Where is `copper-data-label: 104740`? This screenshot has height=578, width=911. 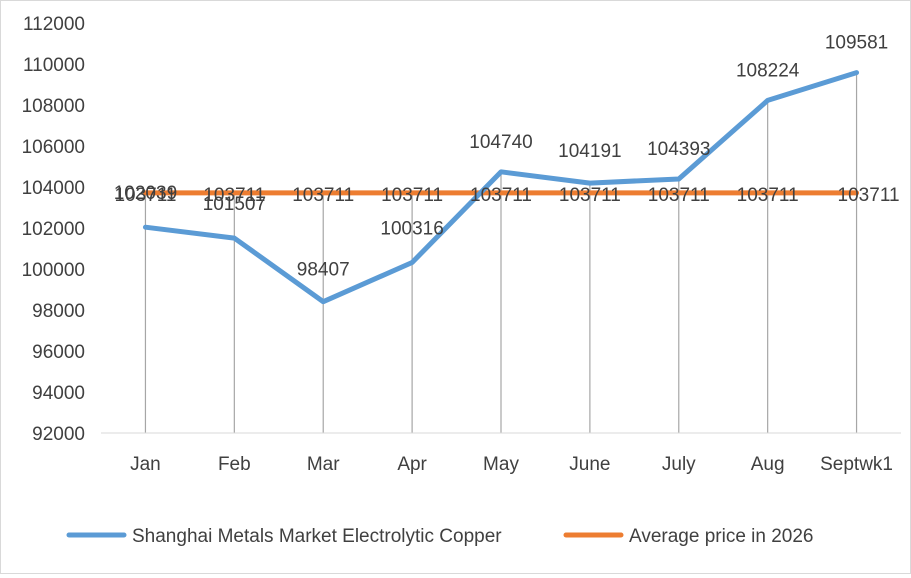
copper-data-label: 104740 is located at coordinates (500, 142).